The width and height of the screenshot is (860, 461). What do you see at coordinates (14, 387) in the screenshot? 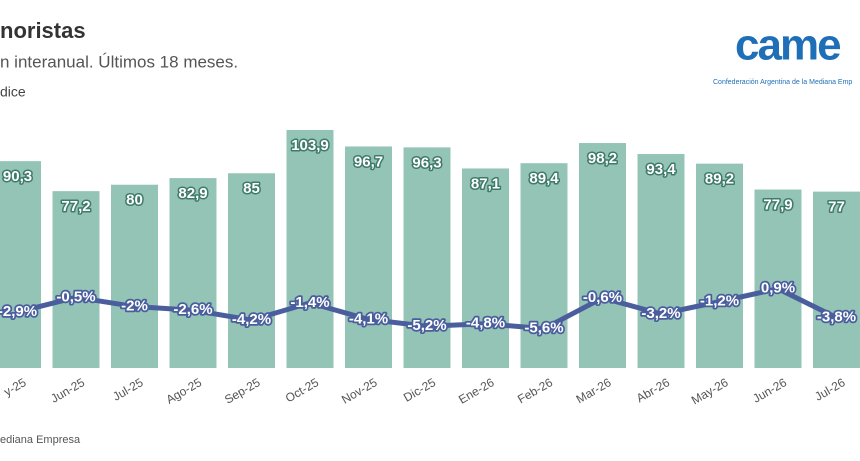
I see `x-tick-label: y-25` at bounding box center [14, 387].